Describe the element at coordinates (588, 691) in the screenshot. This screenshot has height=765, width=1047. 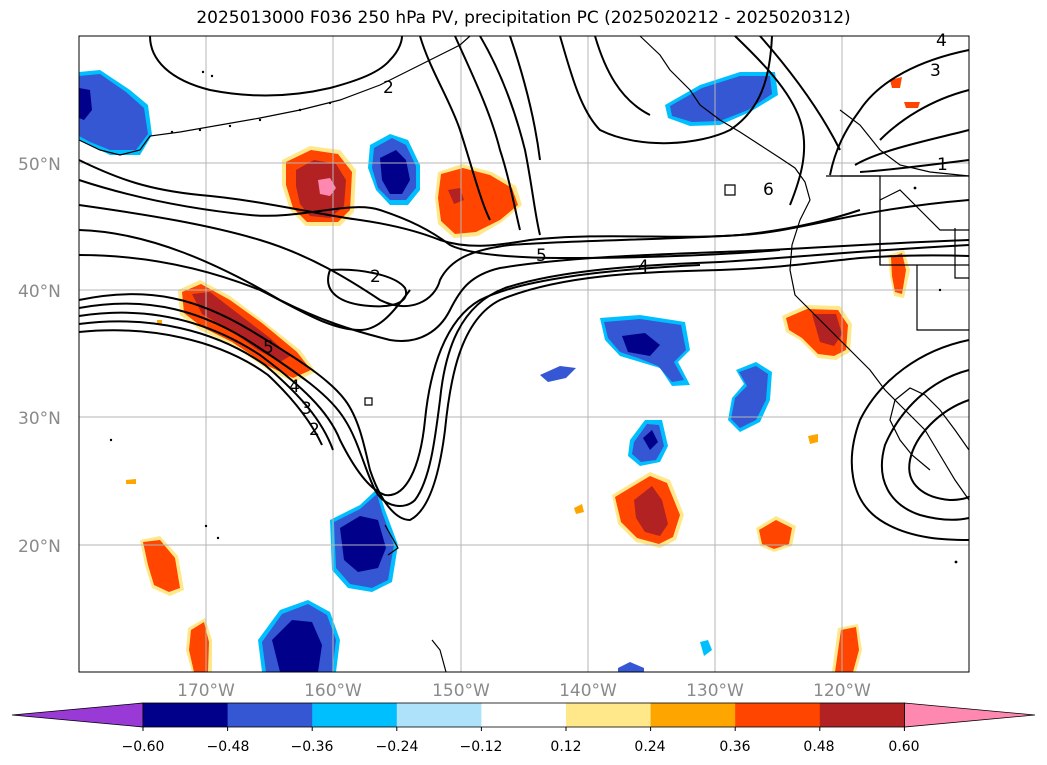
I see `lon-label: 140°W` at that location.